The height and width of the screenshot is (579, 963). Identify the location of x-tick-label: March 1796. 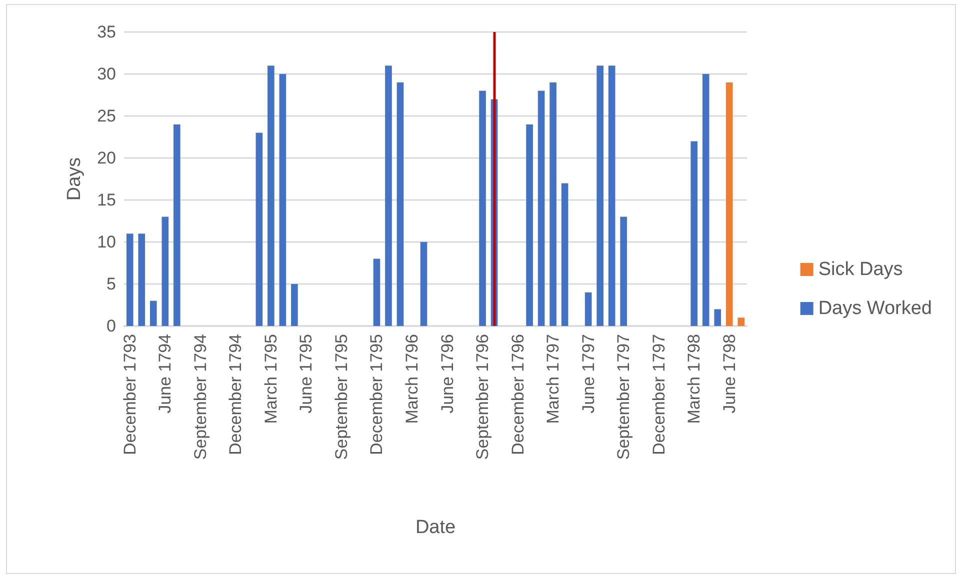
(412, 379).